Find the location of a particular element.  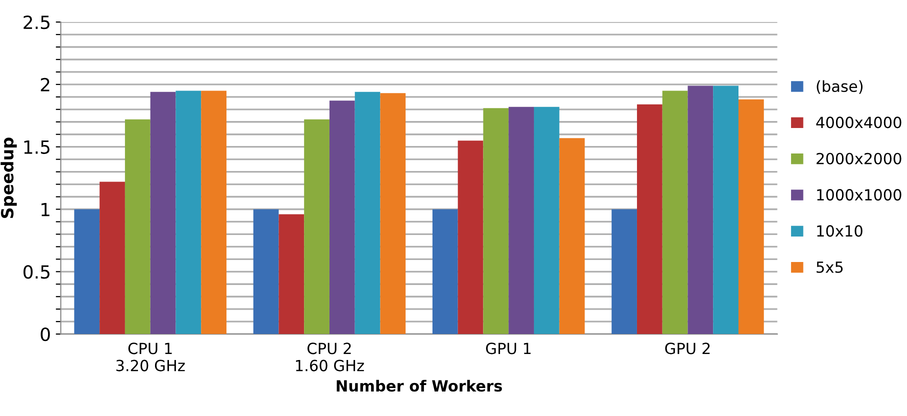

x-tick-label: GPU 2 is located at coordinates (687, 348).